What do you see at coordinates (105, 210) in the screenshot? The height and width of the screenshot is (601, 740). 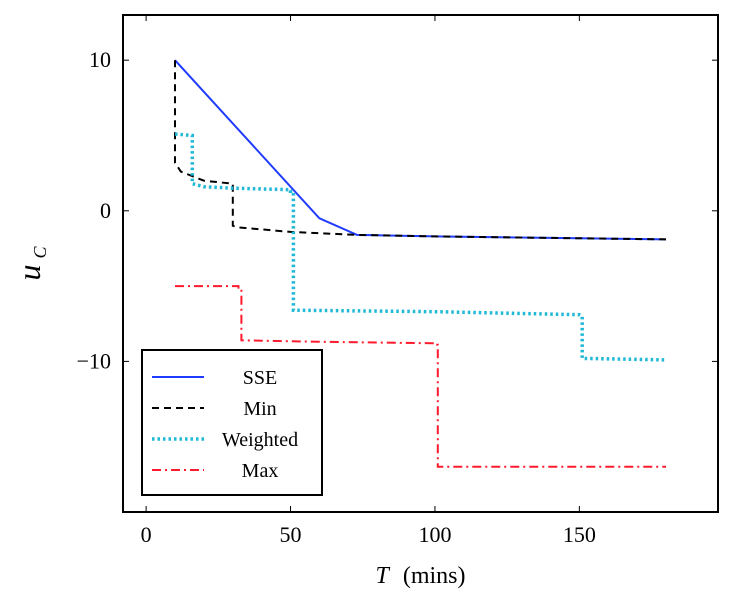 I see `y-tick-label: 0` at bounding box center [105, 210].